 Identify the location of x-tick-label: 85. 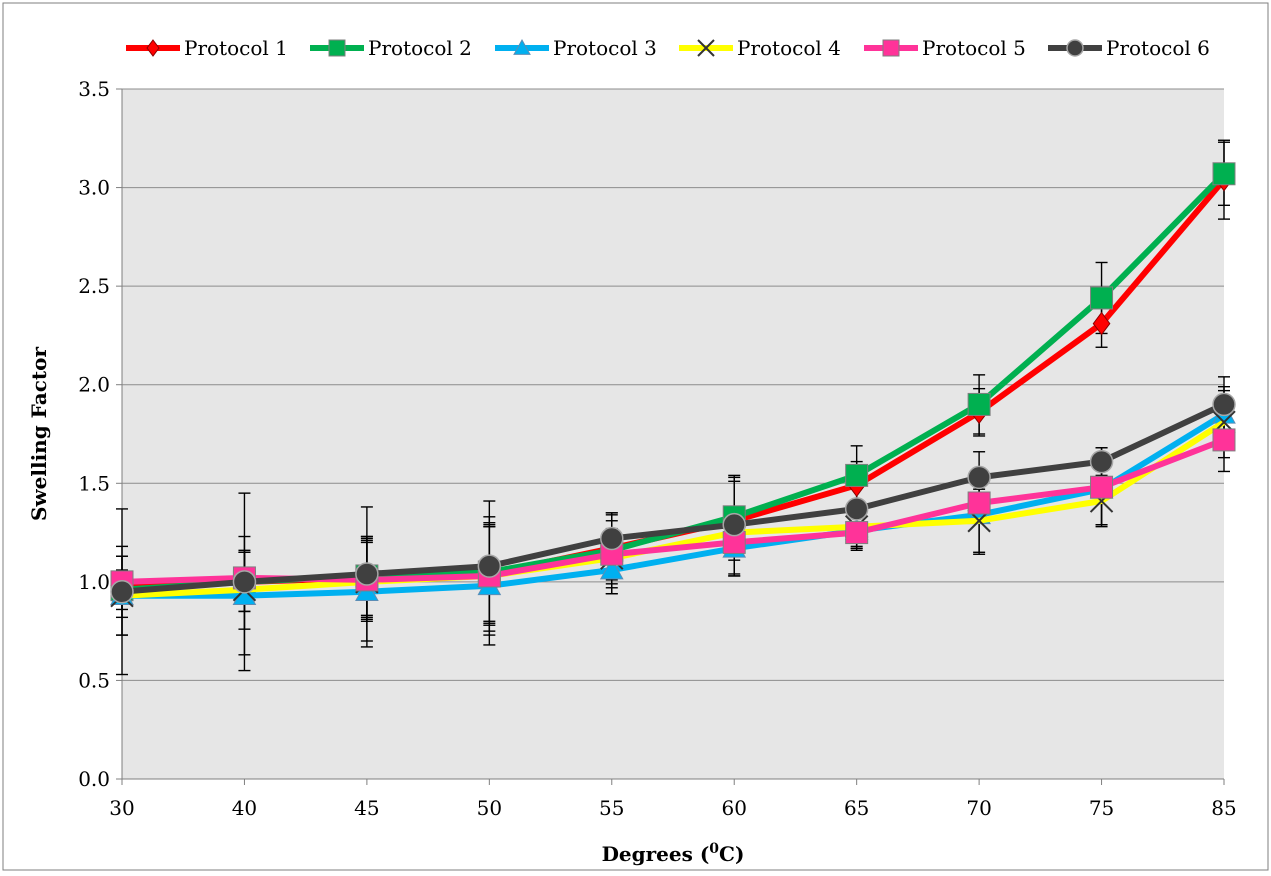
(1223, 808).